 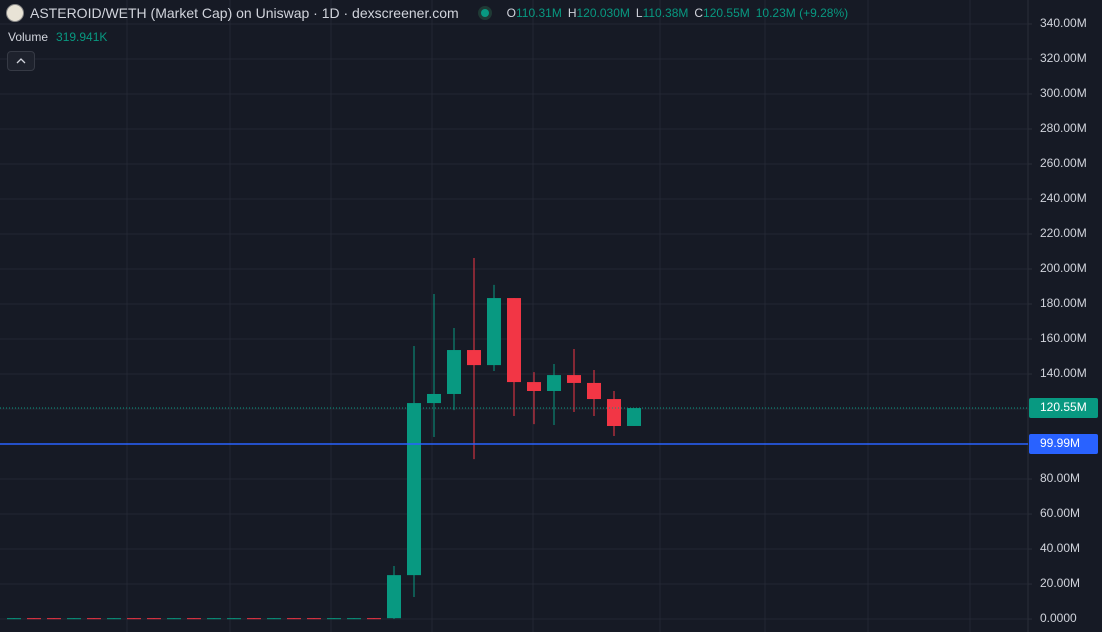 I want to click on y-tick-label: 300.00M, so click(x=1063, y=93).